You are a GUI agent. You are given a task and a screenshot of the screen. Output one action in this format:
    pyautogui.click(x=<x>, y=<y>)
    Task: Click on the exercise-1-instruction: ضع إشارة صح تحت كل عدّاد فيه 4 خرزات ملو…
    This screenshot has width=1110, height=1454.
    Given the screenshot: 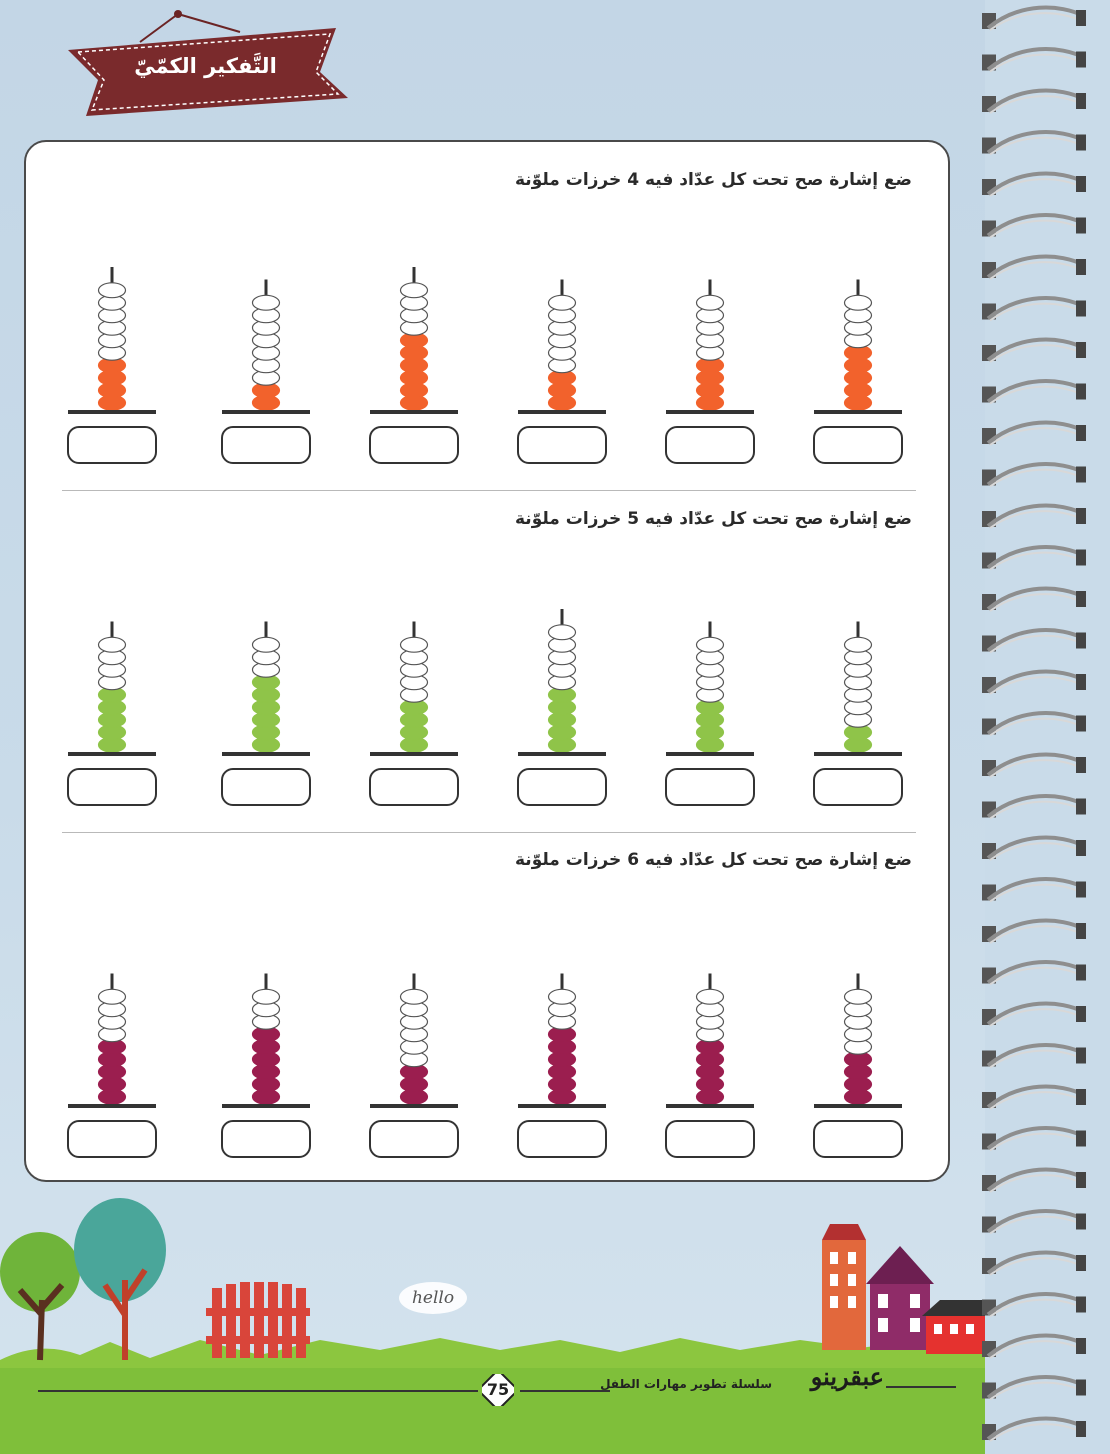 What is the action you would take?
    pyautogui.click(x=713, y=180)
    